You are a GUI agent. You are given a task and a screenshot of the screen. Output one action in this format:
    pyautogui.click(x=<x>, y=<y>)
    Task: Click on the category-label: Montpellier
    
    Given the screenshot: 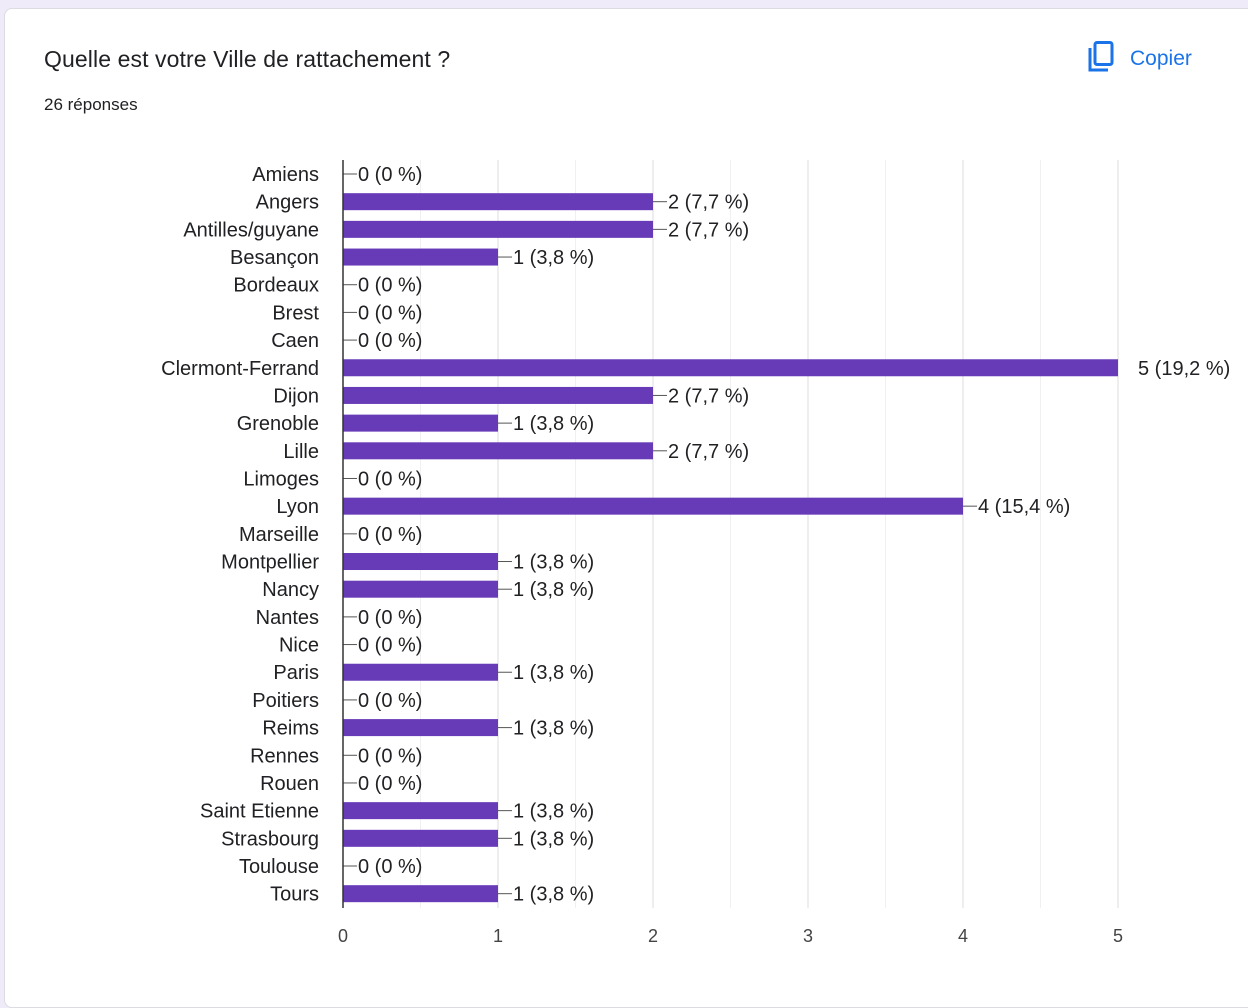 What is the action you would take?
    pyautogui.click(x=270, y=563)
    